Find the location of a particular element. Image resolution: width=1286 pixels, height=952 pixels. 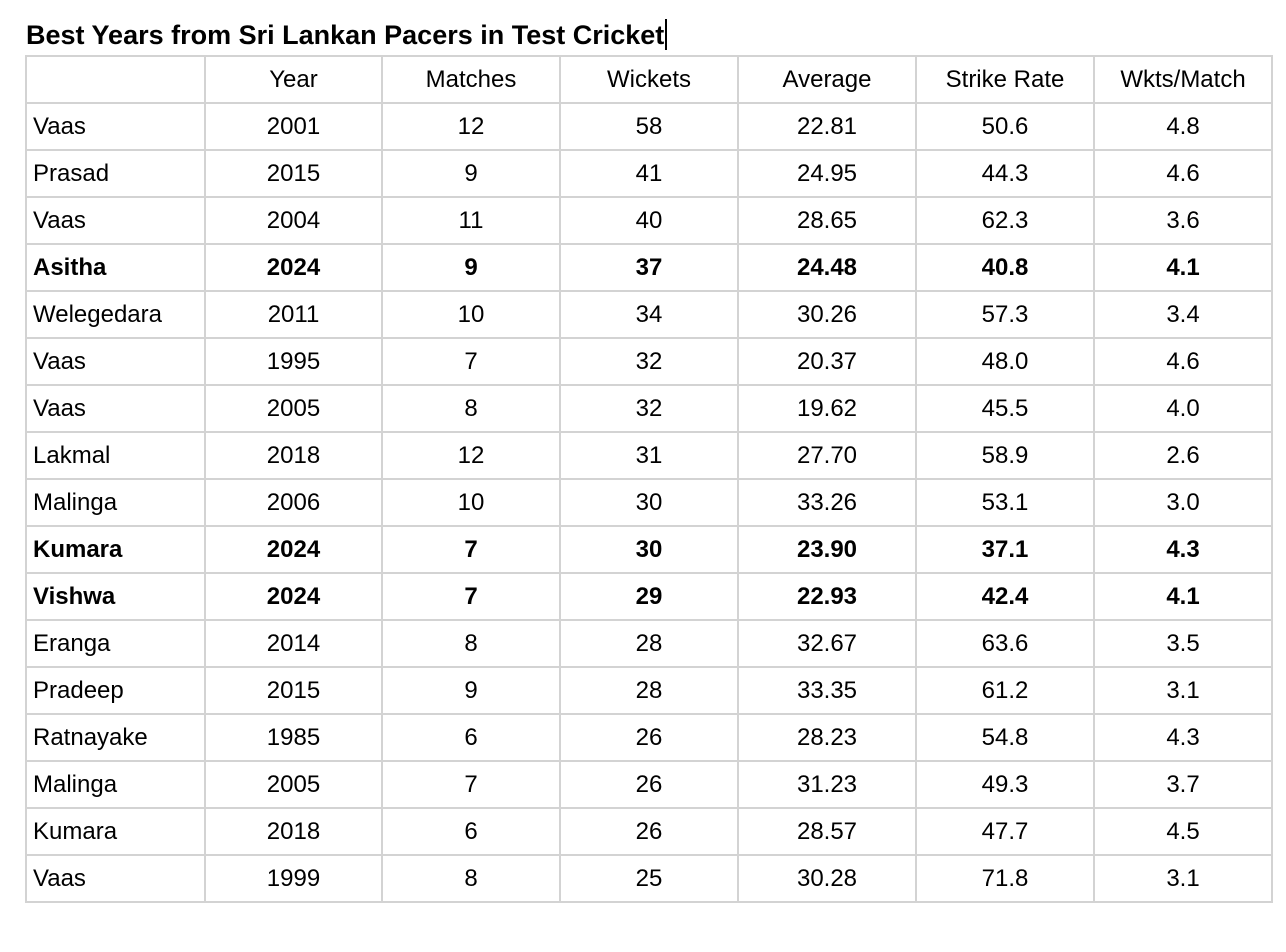

cell-bowler: Eranga is located at coordinates (115, 643).